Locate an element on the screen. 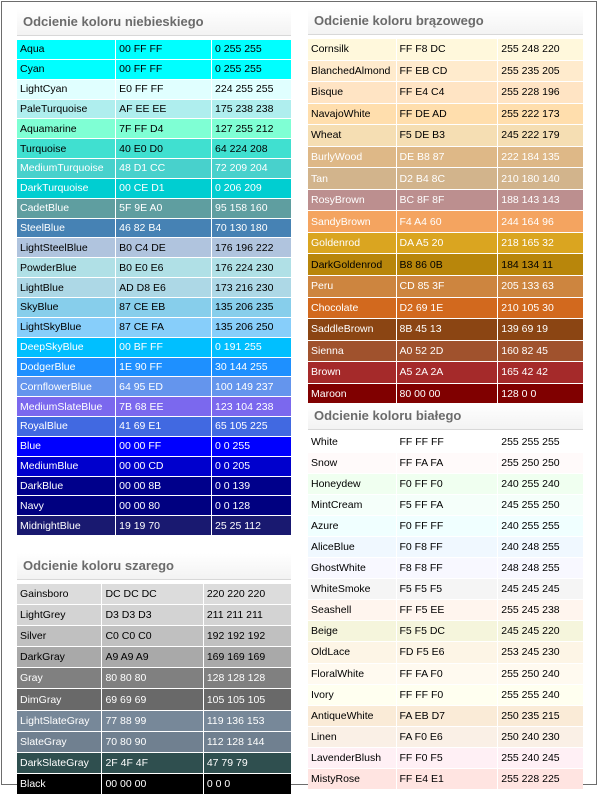 The width and height of the screenshot is (600, 795). rgb-value-cell: 222 184 135 is located at coordinates (540, 157).